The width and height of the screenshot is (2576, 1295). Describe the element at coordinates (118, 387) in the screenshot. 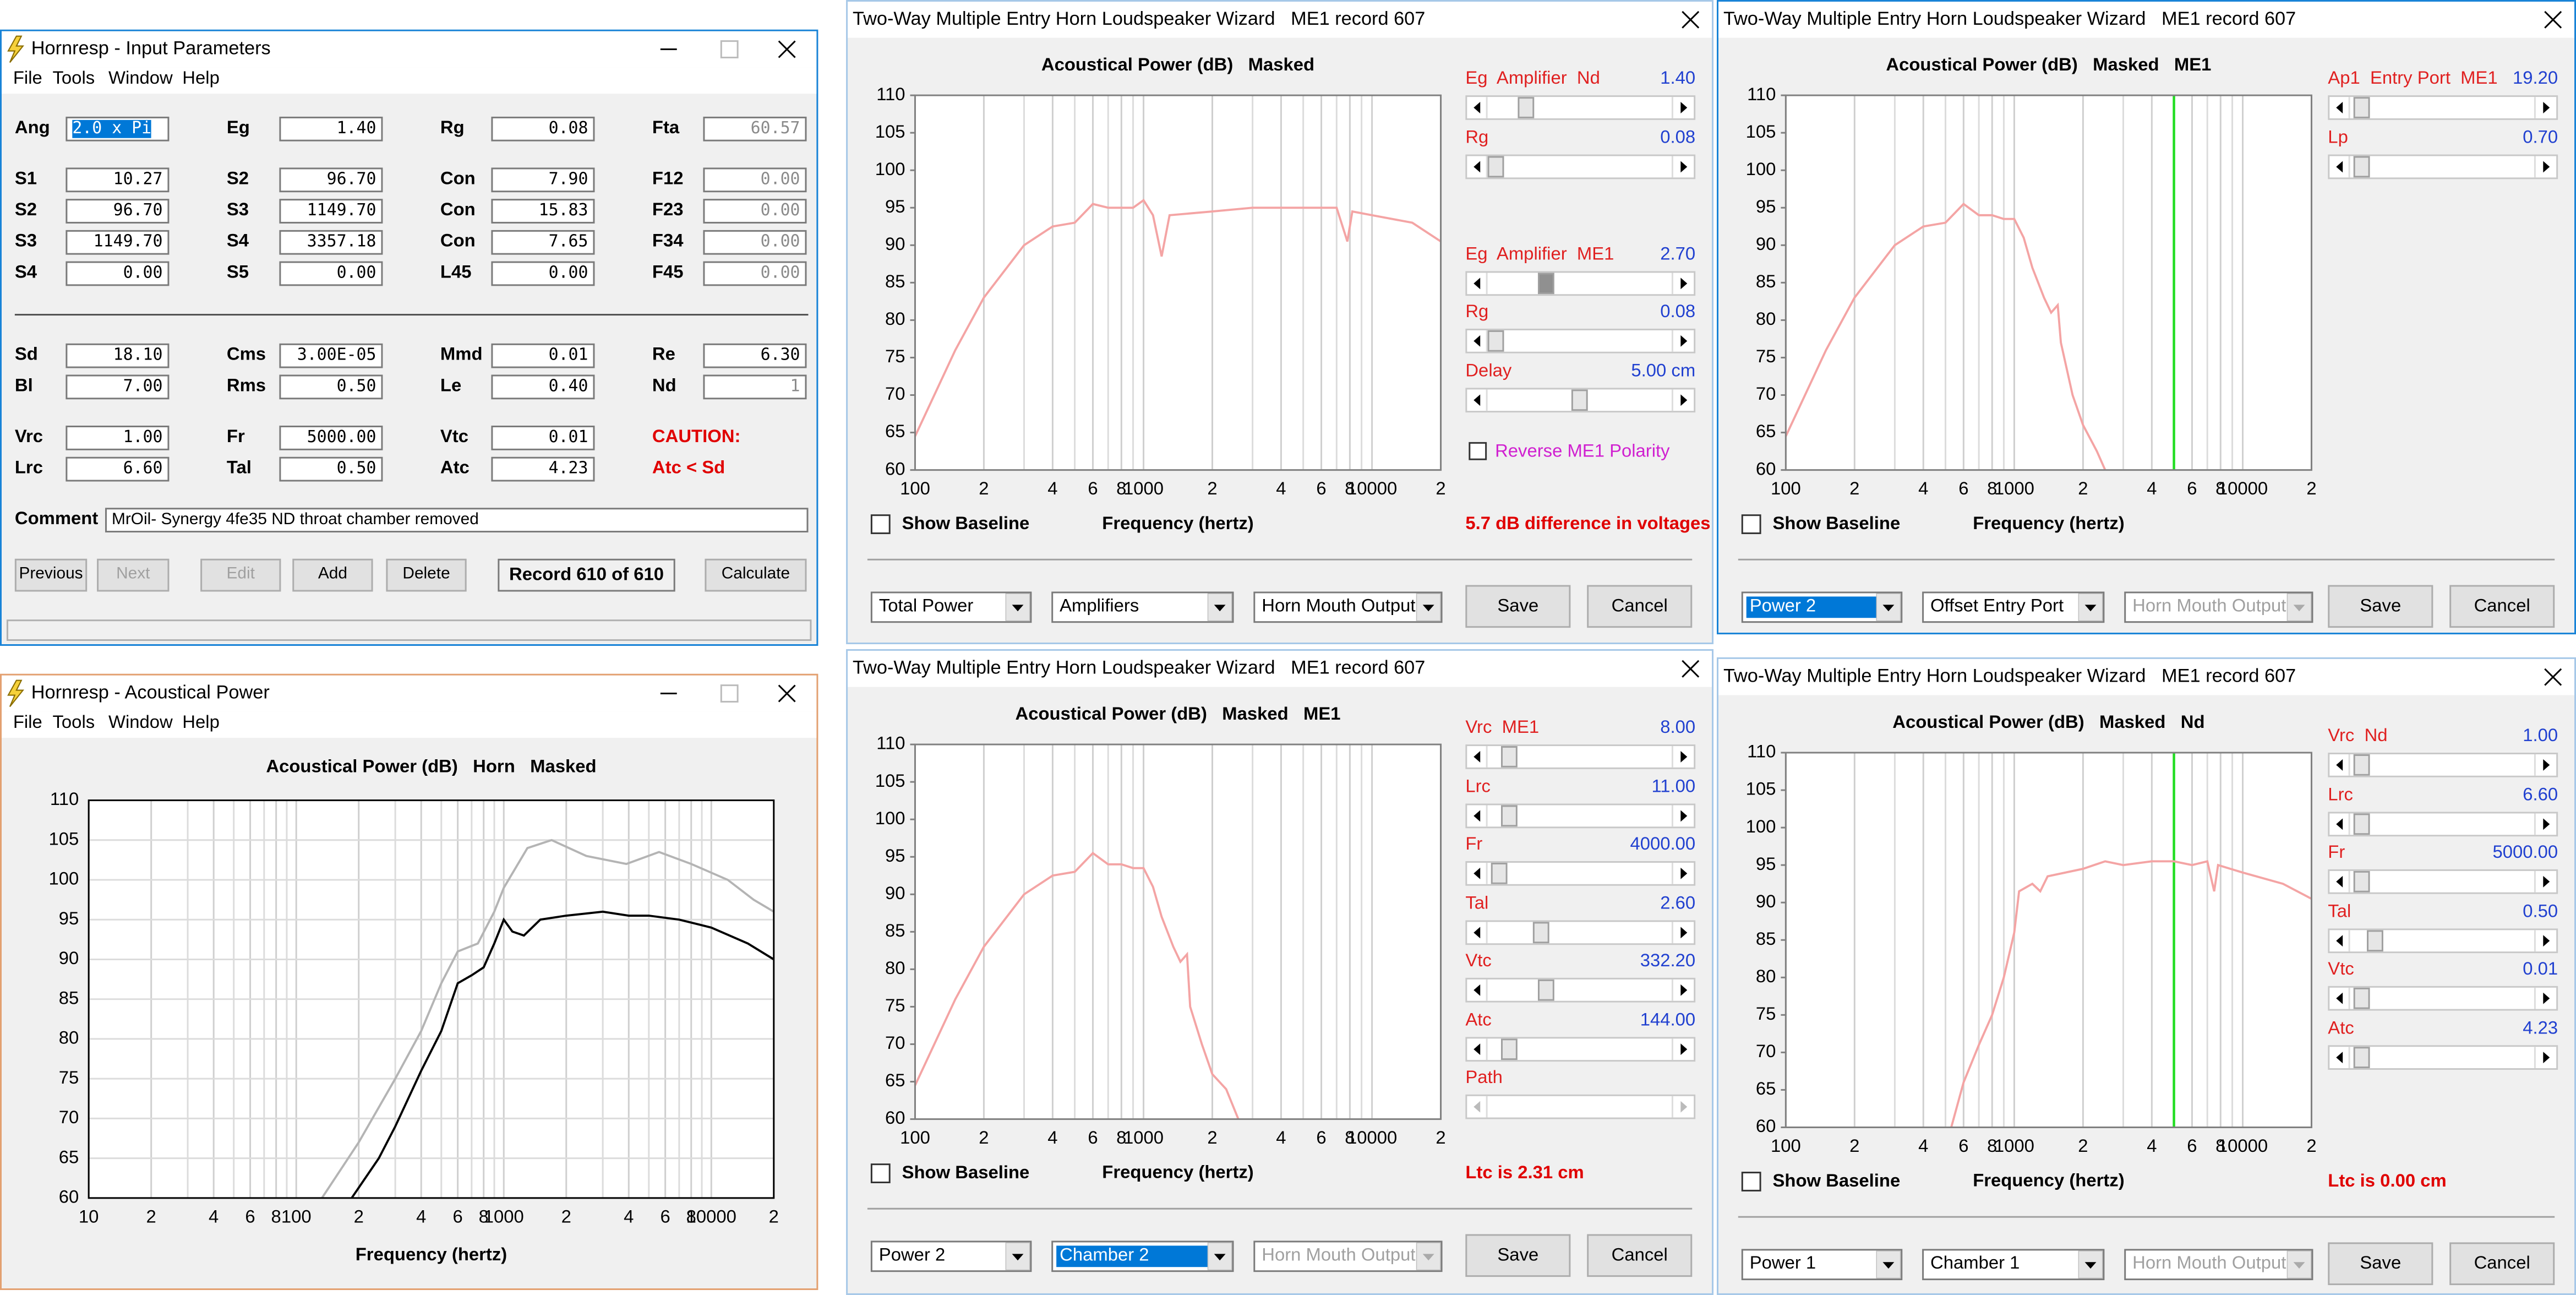

I see `input-field: 7.00` at that location.